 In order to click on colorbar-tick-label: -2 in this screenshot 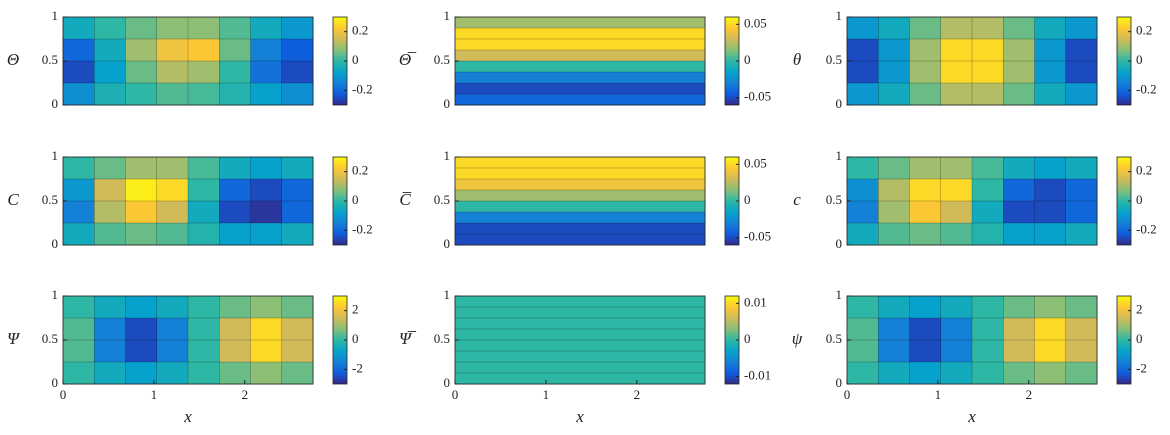, I will do `click(357, 367)`.